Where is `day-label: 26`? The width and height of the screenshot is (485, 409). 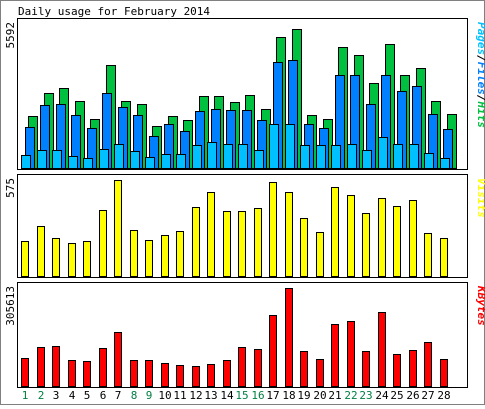 day-label: 26 is located at coordinates (412, 395).